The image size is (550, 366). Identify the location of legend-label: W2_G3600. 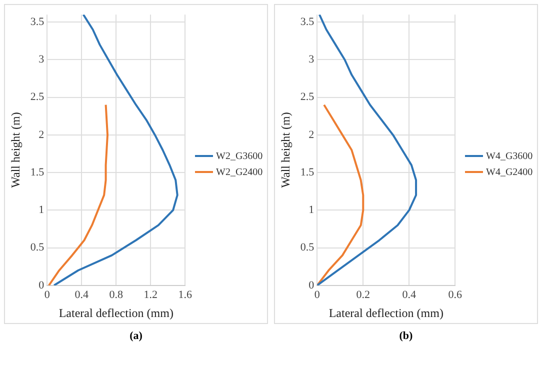
(239, 156).